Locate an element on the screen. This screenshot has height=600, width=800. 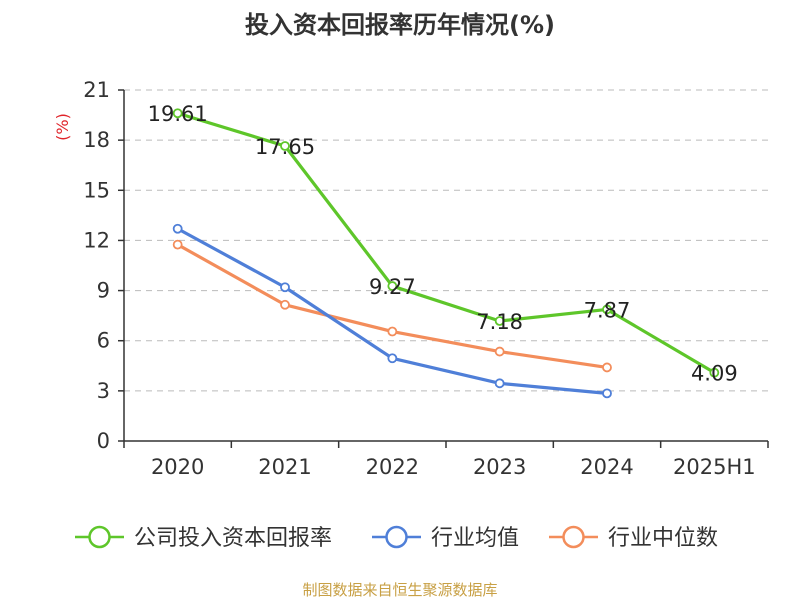
legend-item: 公司投入资本回报率 is located at coordinates (203, 538).